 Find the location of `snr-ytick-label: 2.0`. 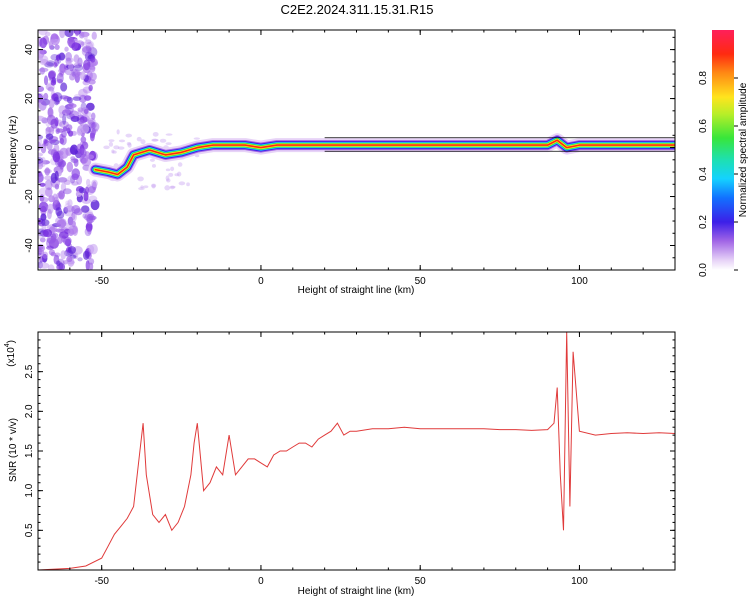

snr-ytick-label: 2.0 is located at coordinates (29, 411).